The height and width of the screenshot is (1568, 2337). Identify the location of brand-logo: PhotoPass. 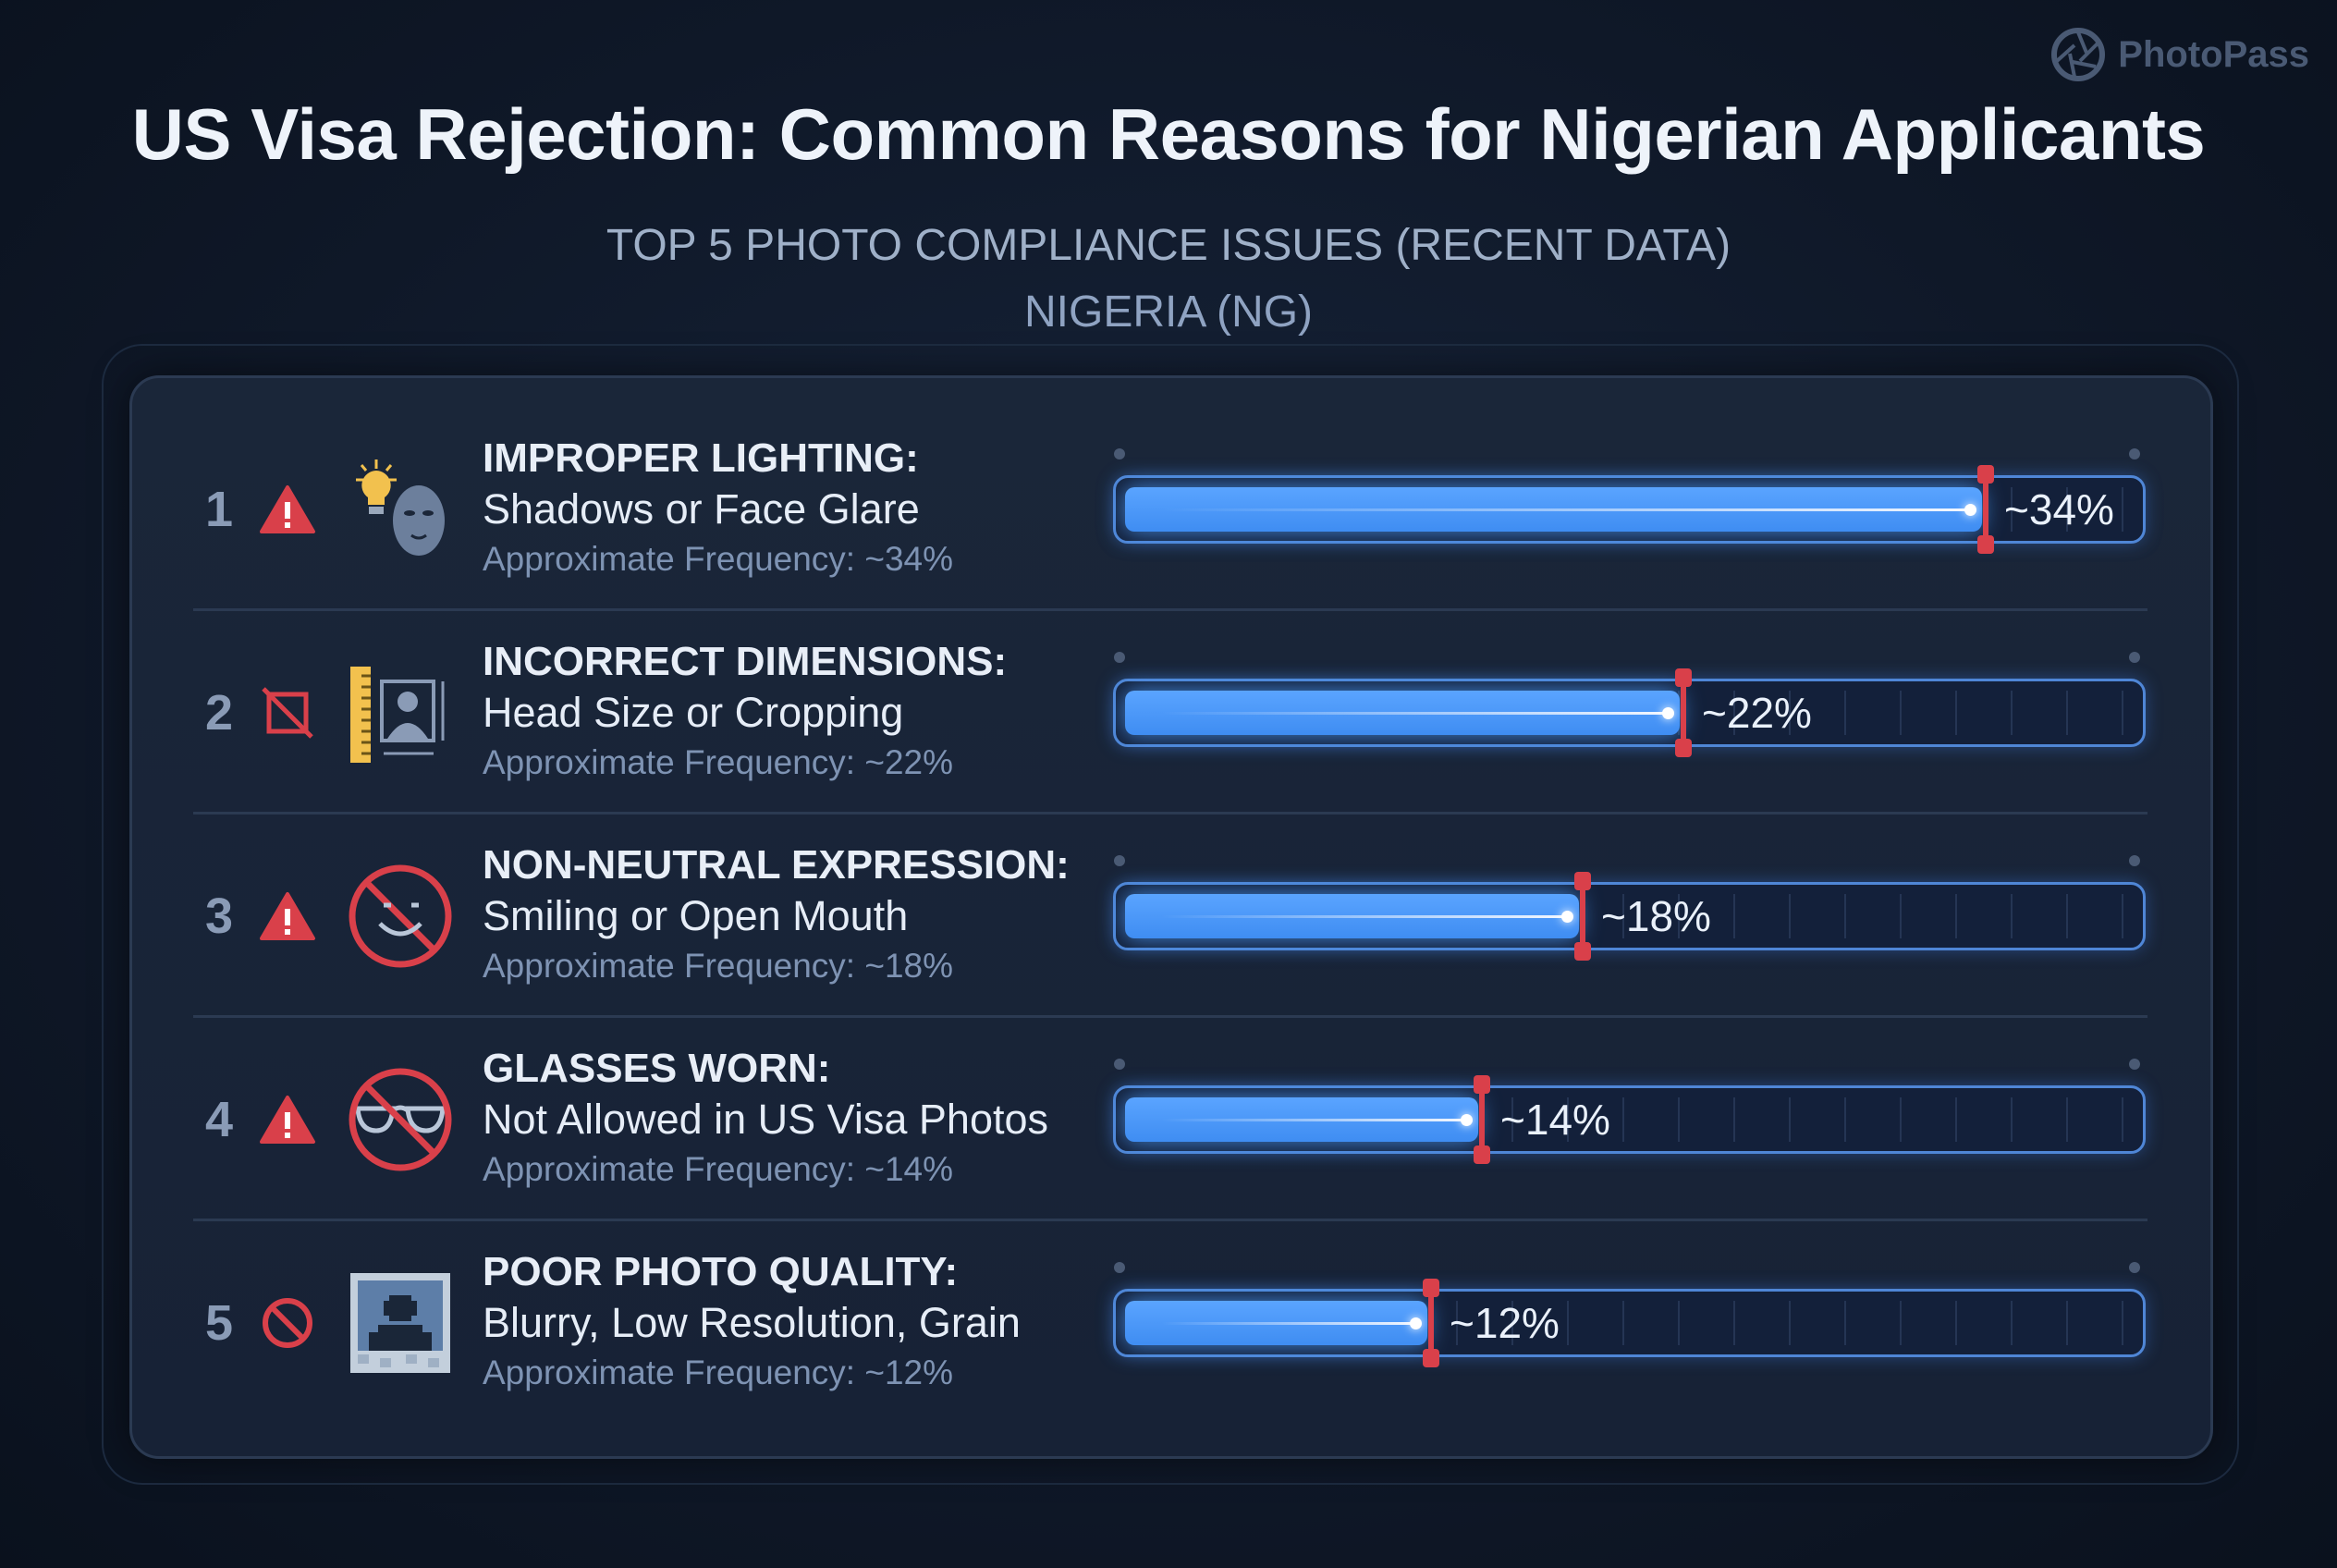
(2180, 55).